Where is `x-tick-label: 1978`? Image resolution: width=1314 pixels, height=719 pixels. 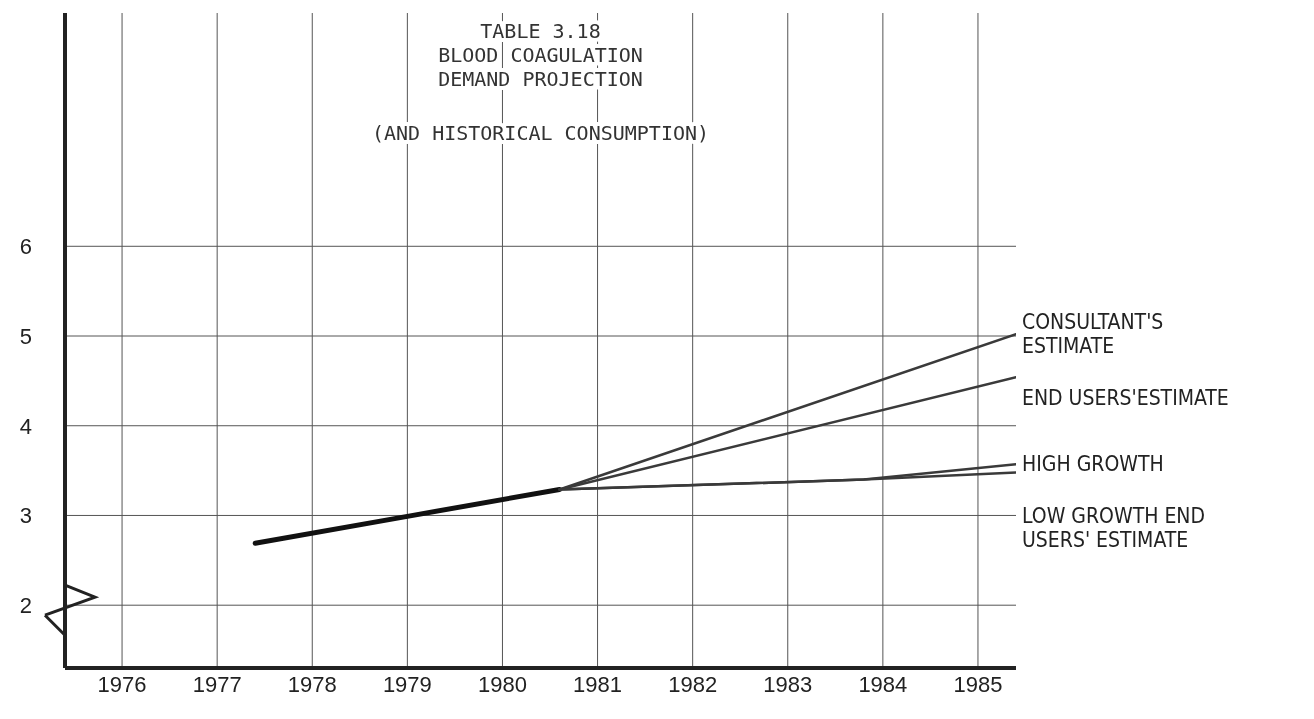
x-tick-label: 1978 is located at coordinates (312, 684).